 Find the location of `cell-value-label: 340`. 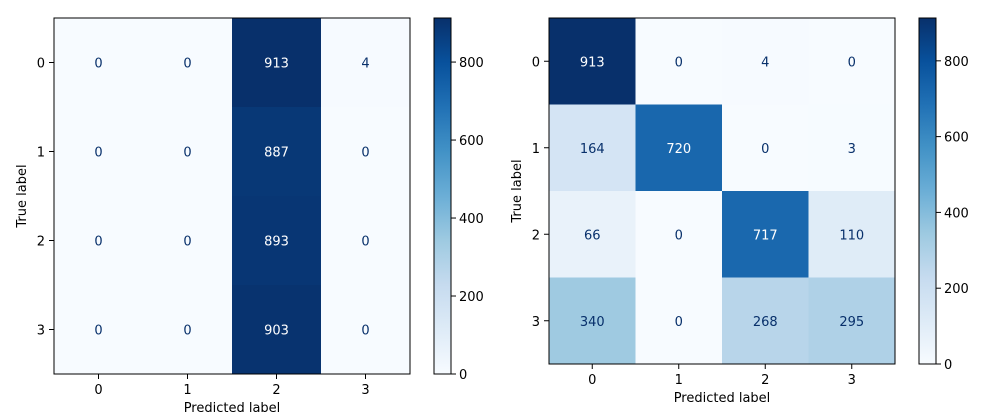

cell-value-label: 340 is located at coordinates (592, 322).